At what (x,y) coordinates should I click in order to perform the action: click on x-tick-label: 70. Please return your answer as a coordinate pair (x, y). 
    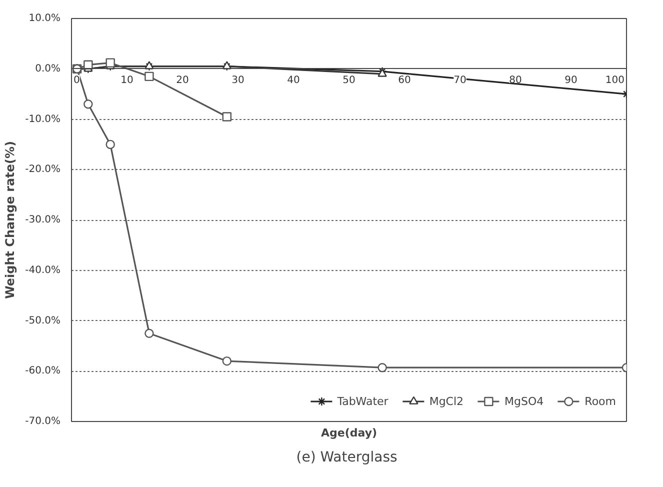
    Looking at the image, I should click on (460, 80).